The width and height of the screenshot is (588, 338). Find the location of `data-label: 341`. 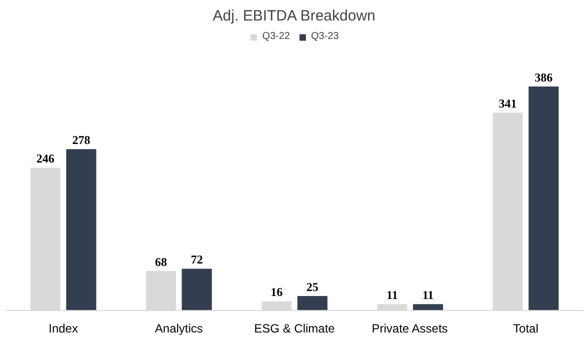

data-label: 341 is located at coordinates (507, 103).